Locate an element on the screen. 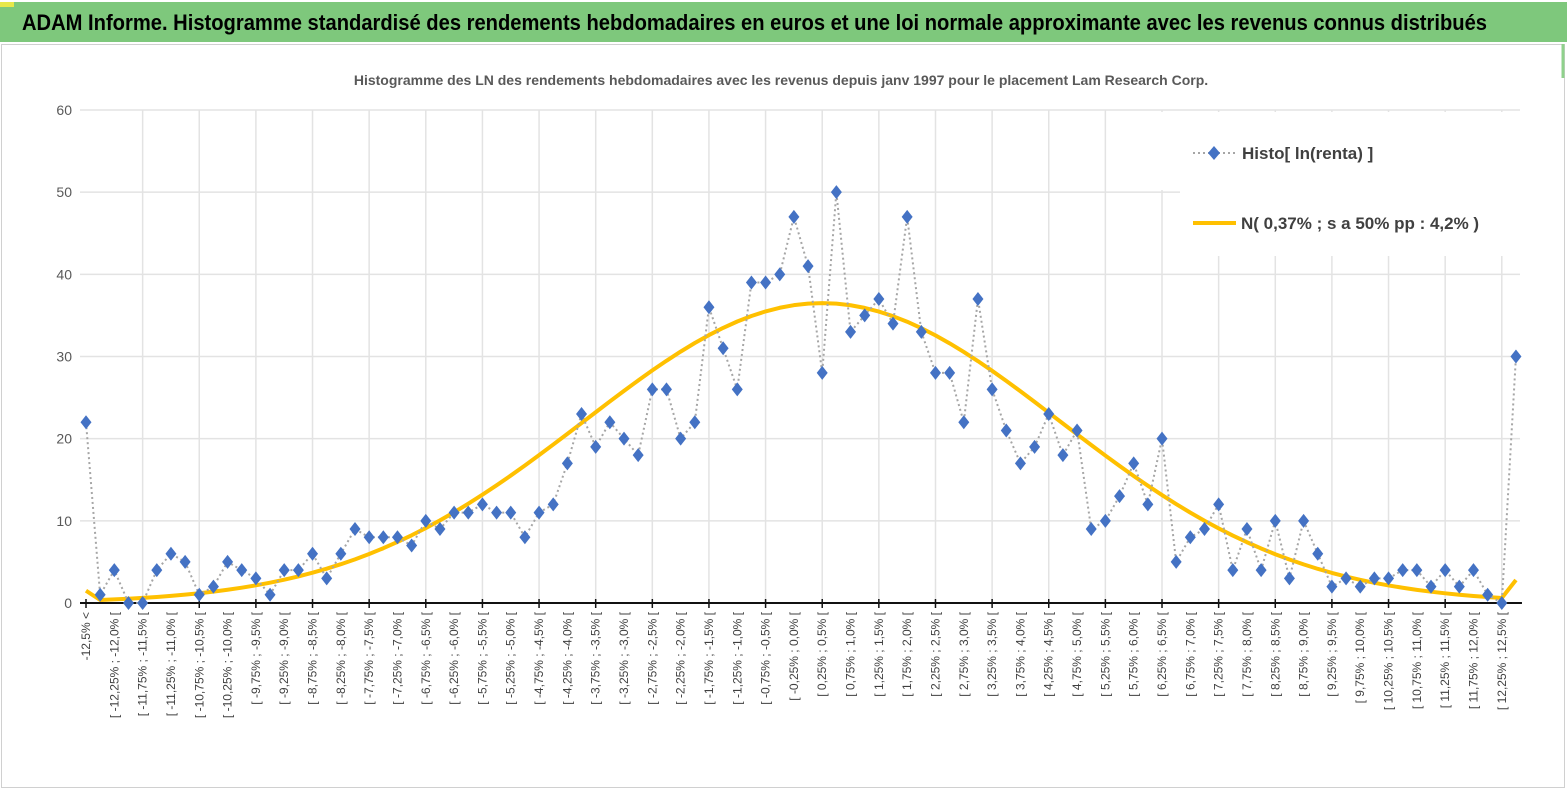 The height and width of the screenshot is (790, 1567). x-tick-label: [ 1,75% ; 2,0% [ is located at coordinates (907, 653).